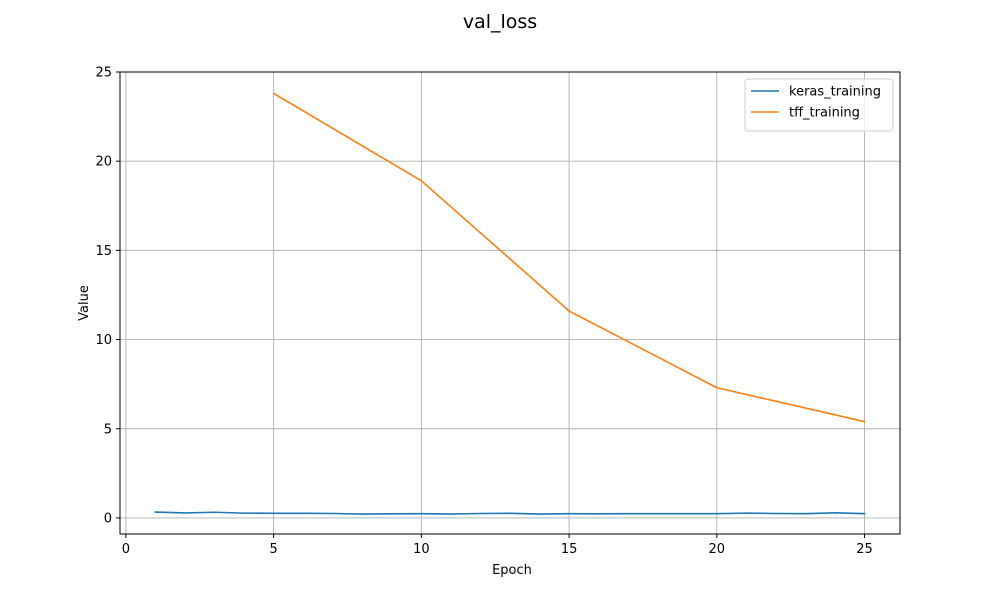 The height and width of the screenshot is (600, 1000). I want to click on series-line-keras-training, so click(510, 513).